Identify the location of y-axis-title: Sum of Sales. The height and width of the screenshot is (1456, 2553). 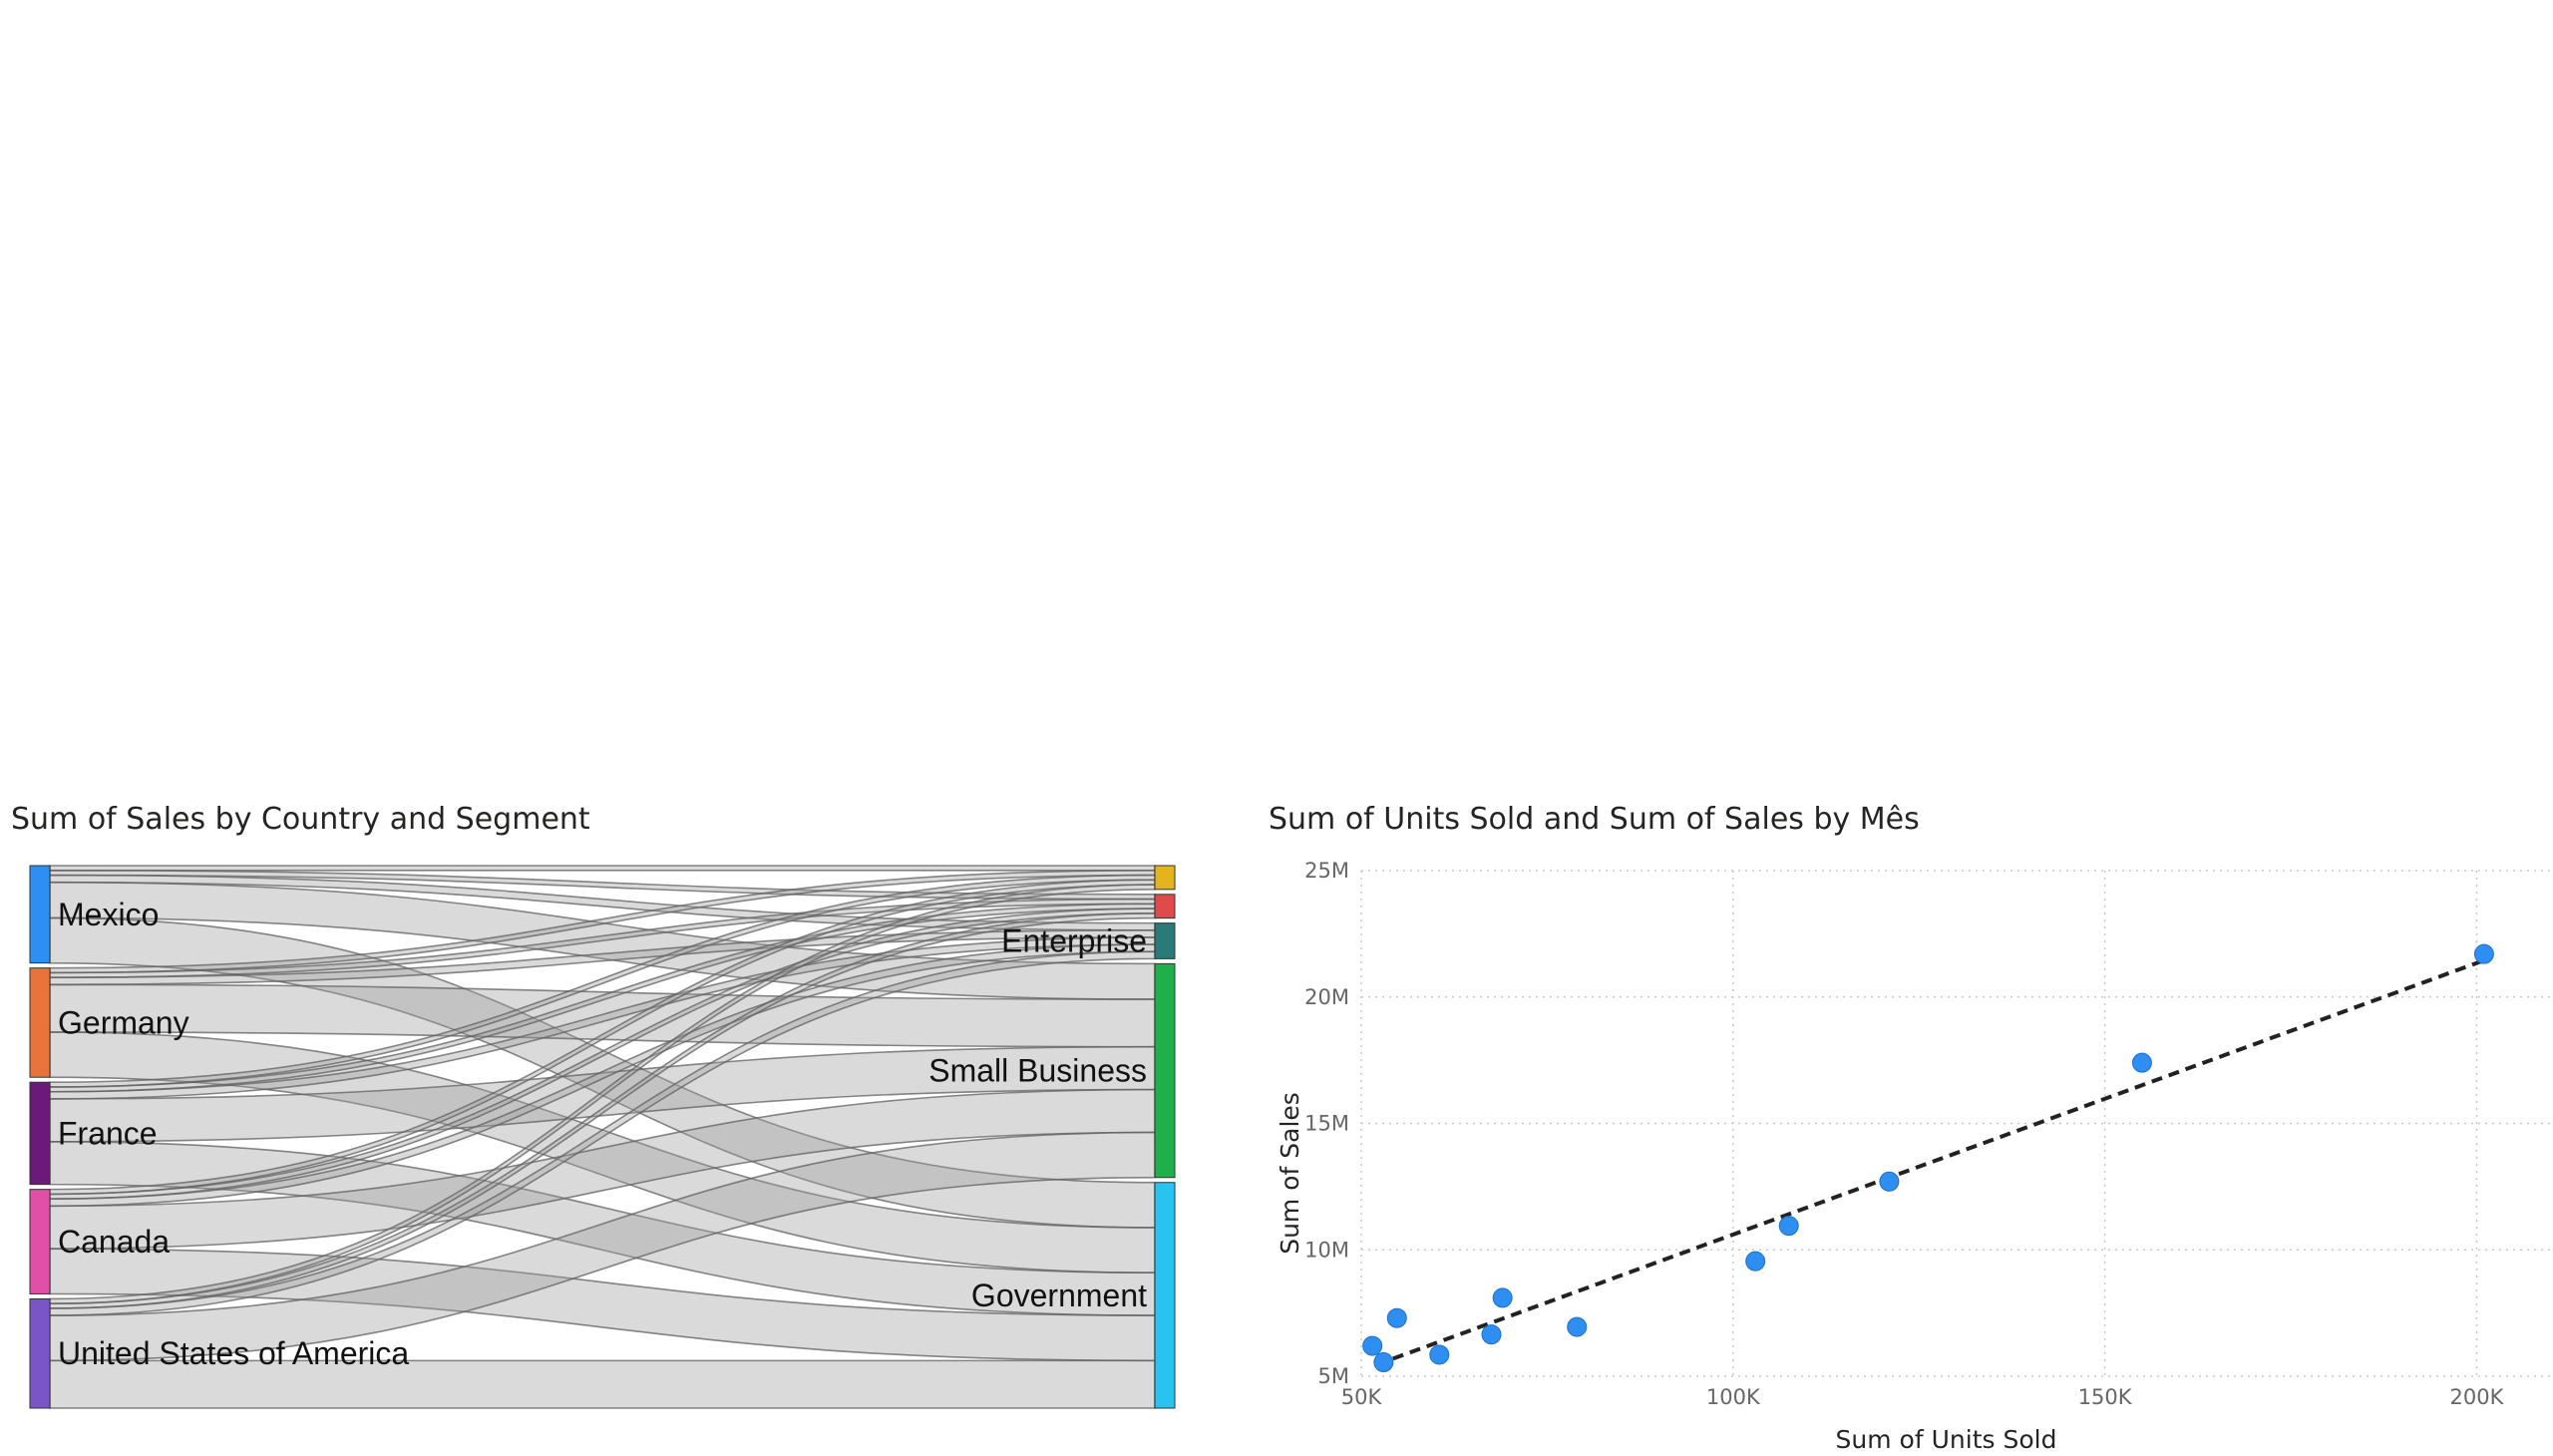
(1290, 1173).